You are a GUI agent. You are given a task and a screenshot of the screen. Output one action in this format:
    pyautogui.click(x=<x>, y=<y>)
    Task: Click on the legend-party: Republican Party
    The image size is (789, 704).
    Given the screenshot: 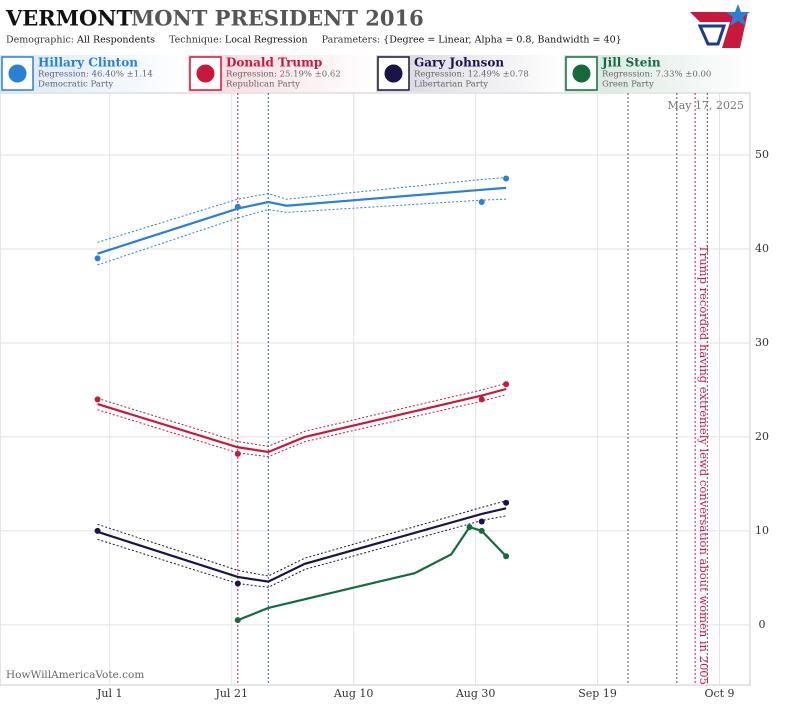 What is the action you would take?
    pyautogui.click(x=263, y=85)
    